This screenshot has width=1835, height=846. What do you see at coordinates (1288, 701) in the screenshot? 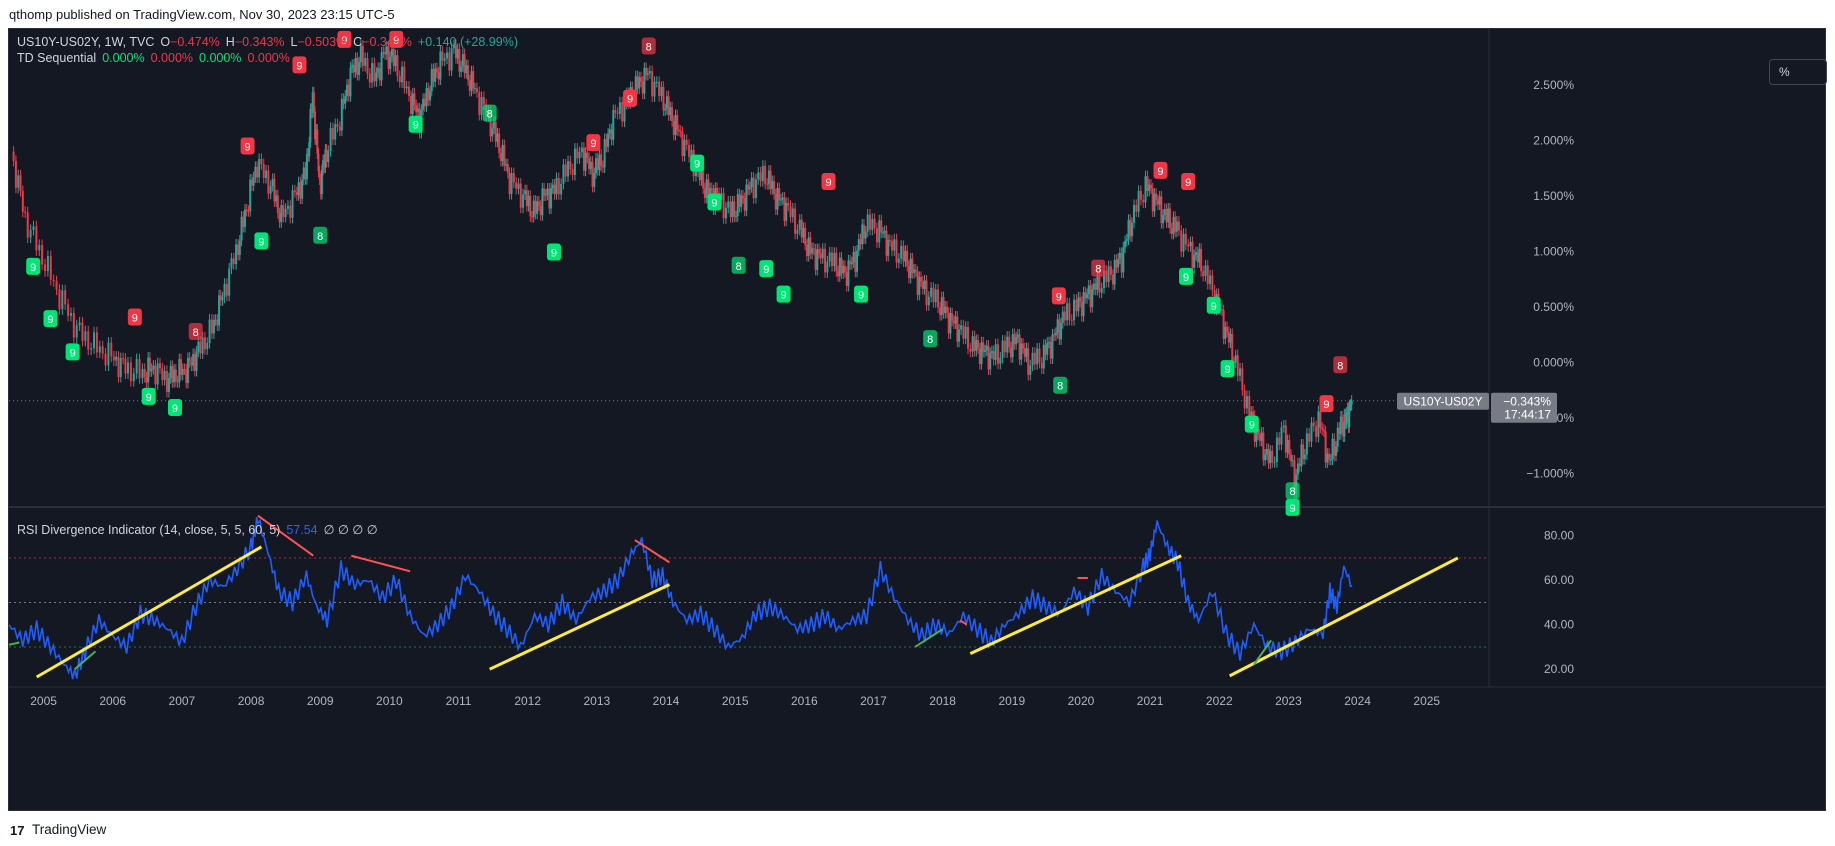
I see `time-axis-tick: 2023` at bounding box center [1288, 701].